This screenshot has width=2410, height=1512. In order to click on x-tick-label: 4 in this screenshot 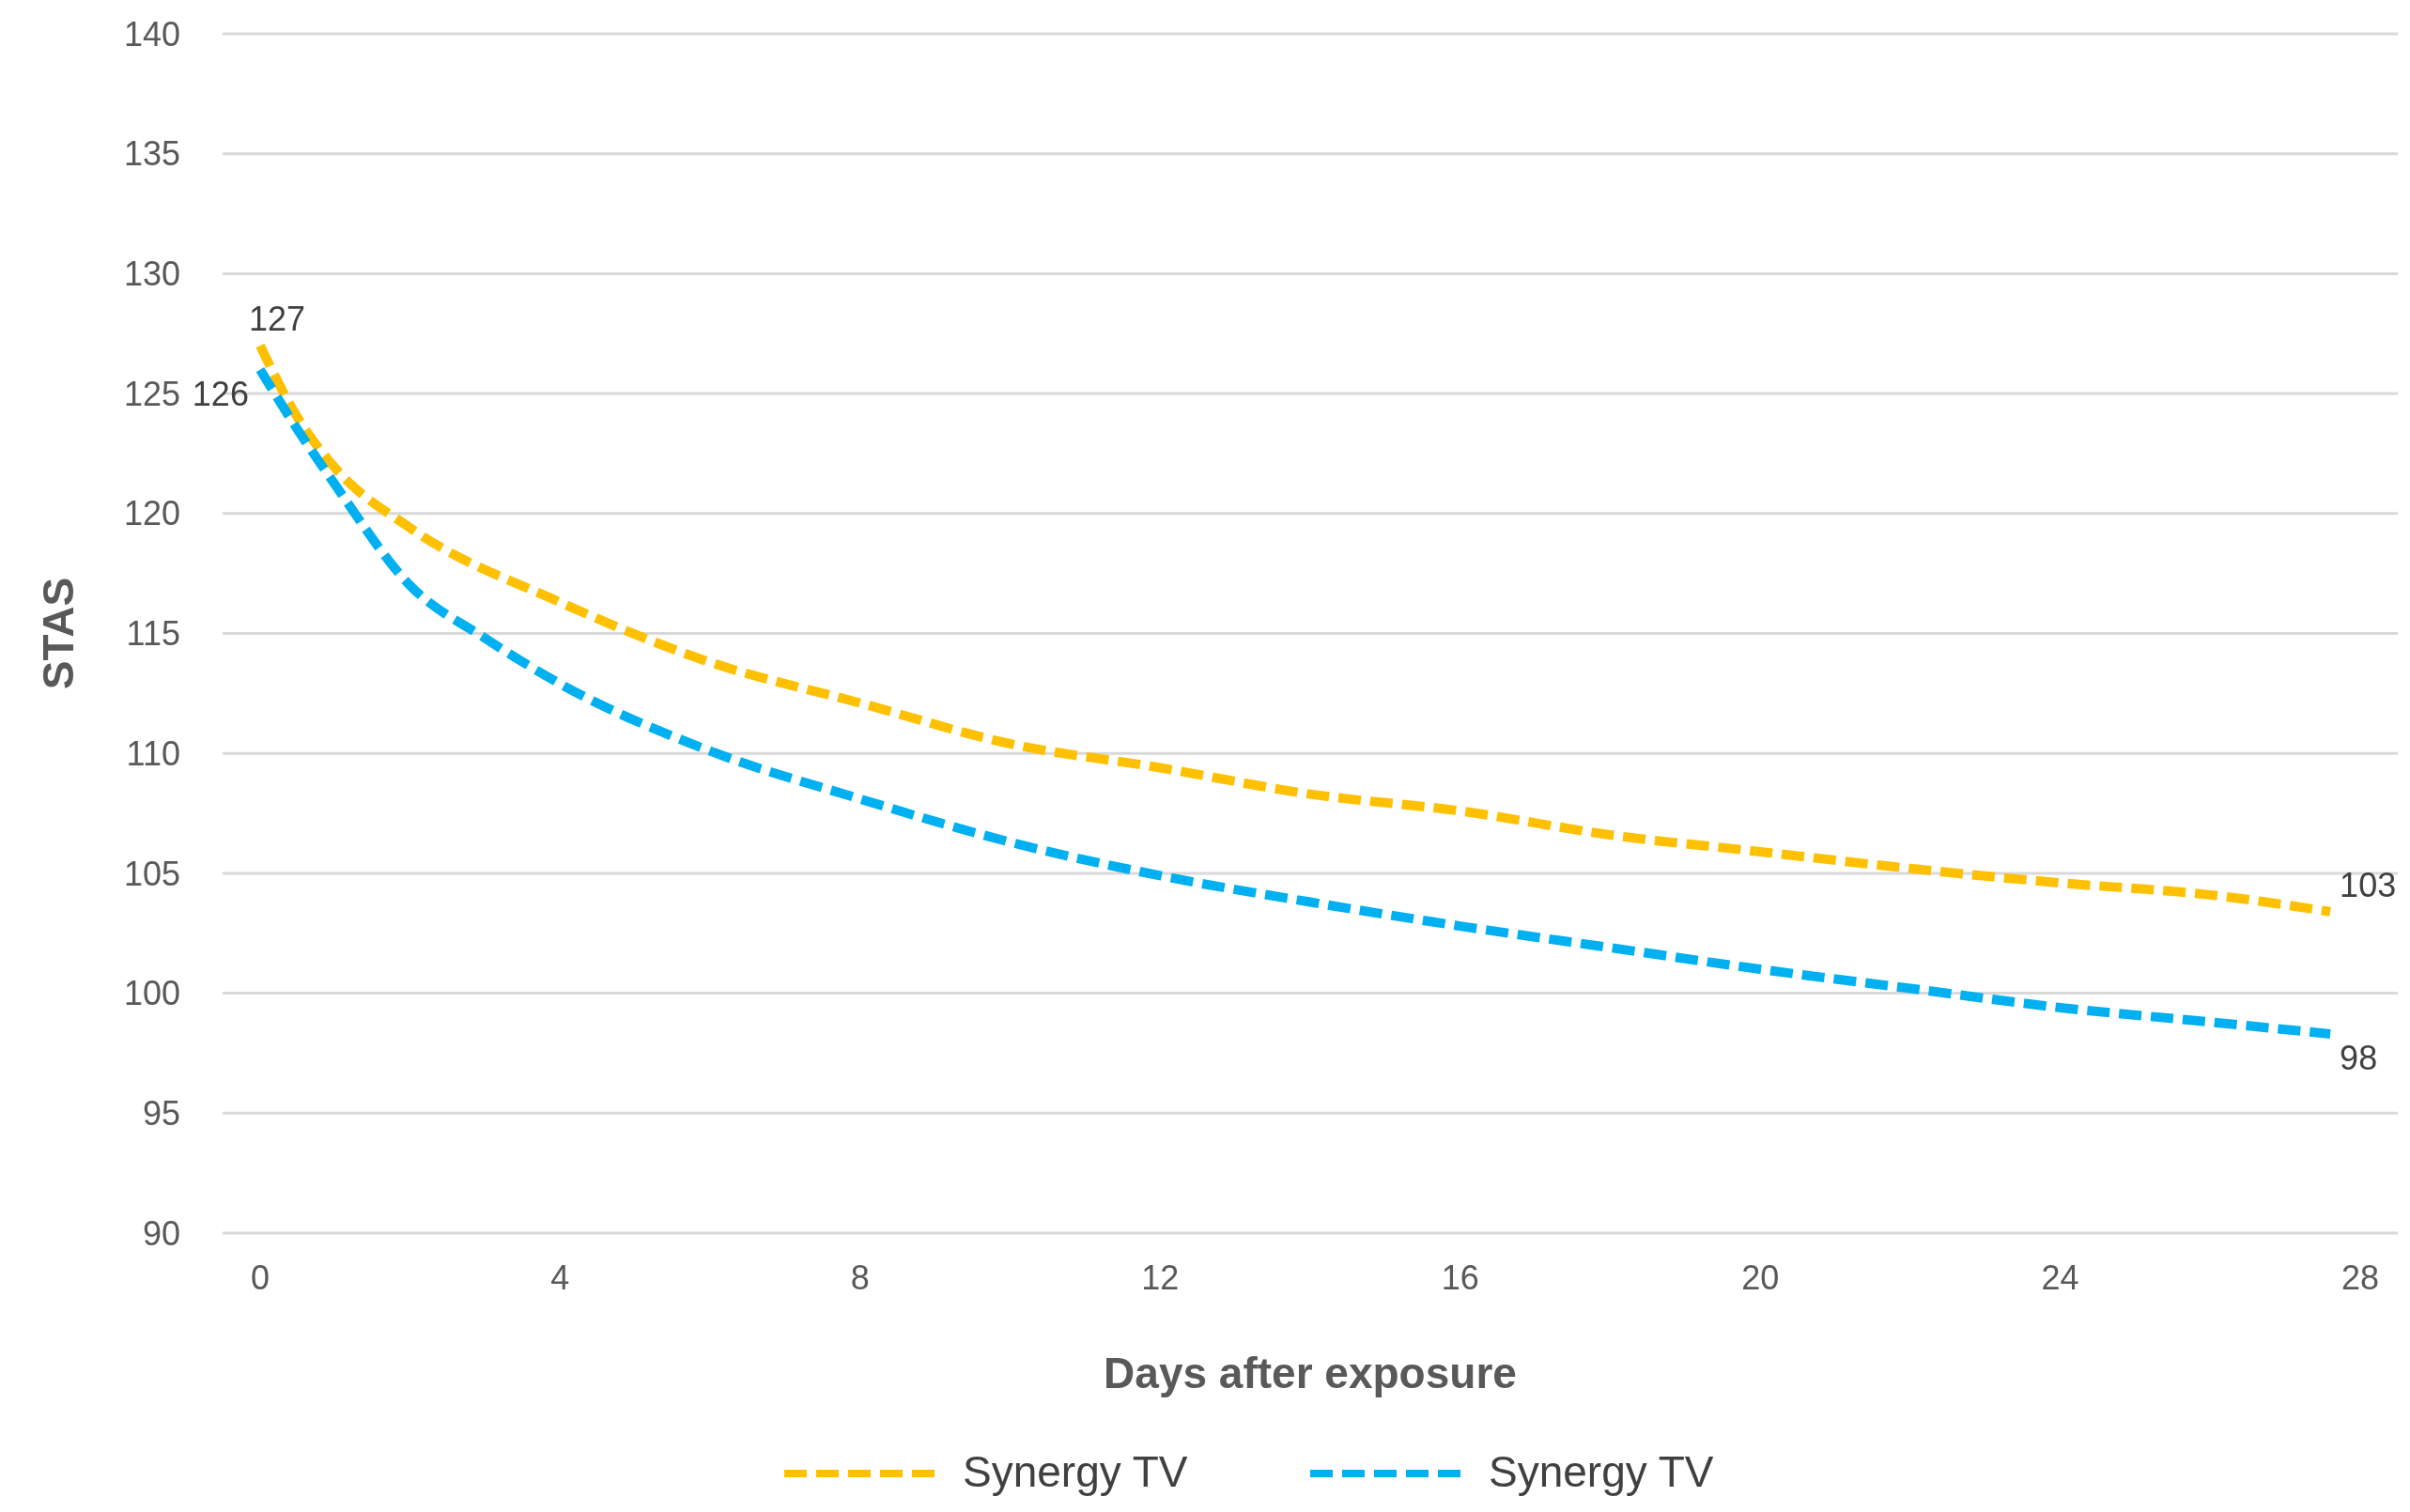, I will do `click(560, 1278)`.